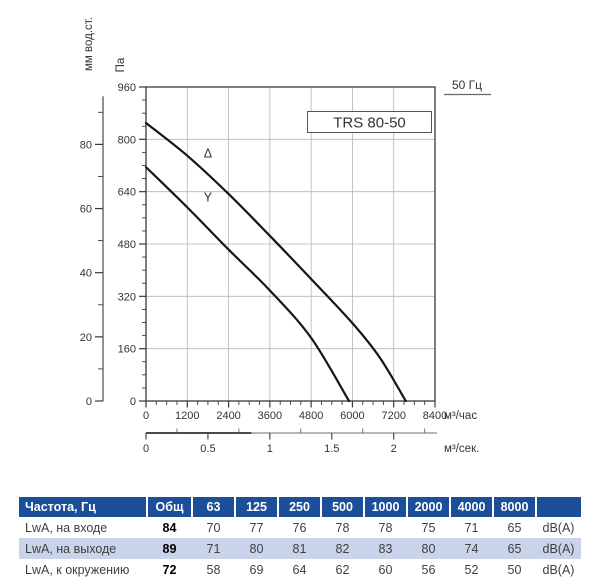 The width and height of the screenshot is (600, 584). I want to click on table-cell-value: 56, so click(428, 569).